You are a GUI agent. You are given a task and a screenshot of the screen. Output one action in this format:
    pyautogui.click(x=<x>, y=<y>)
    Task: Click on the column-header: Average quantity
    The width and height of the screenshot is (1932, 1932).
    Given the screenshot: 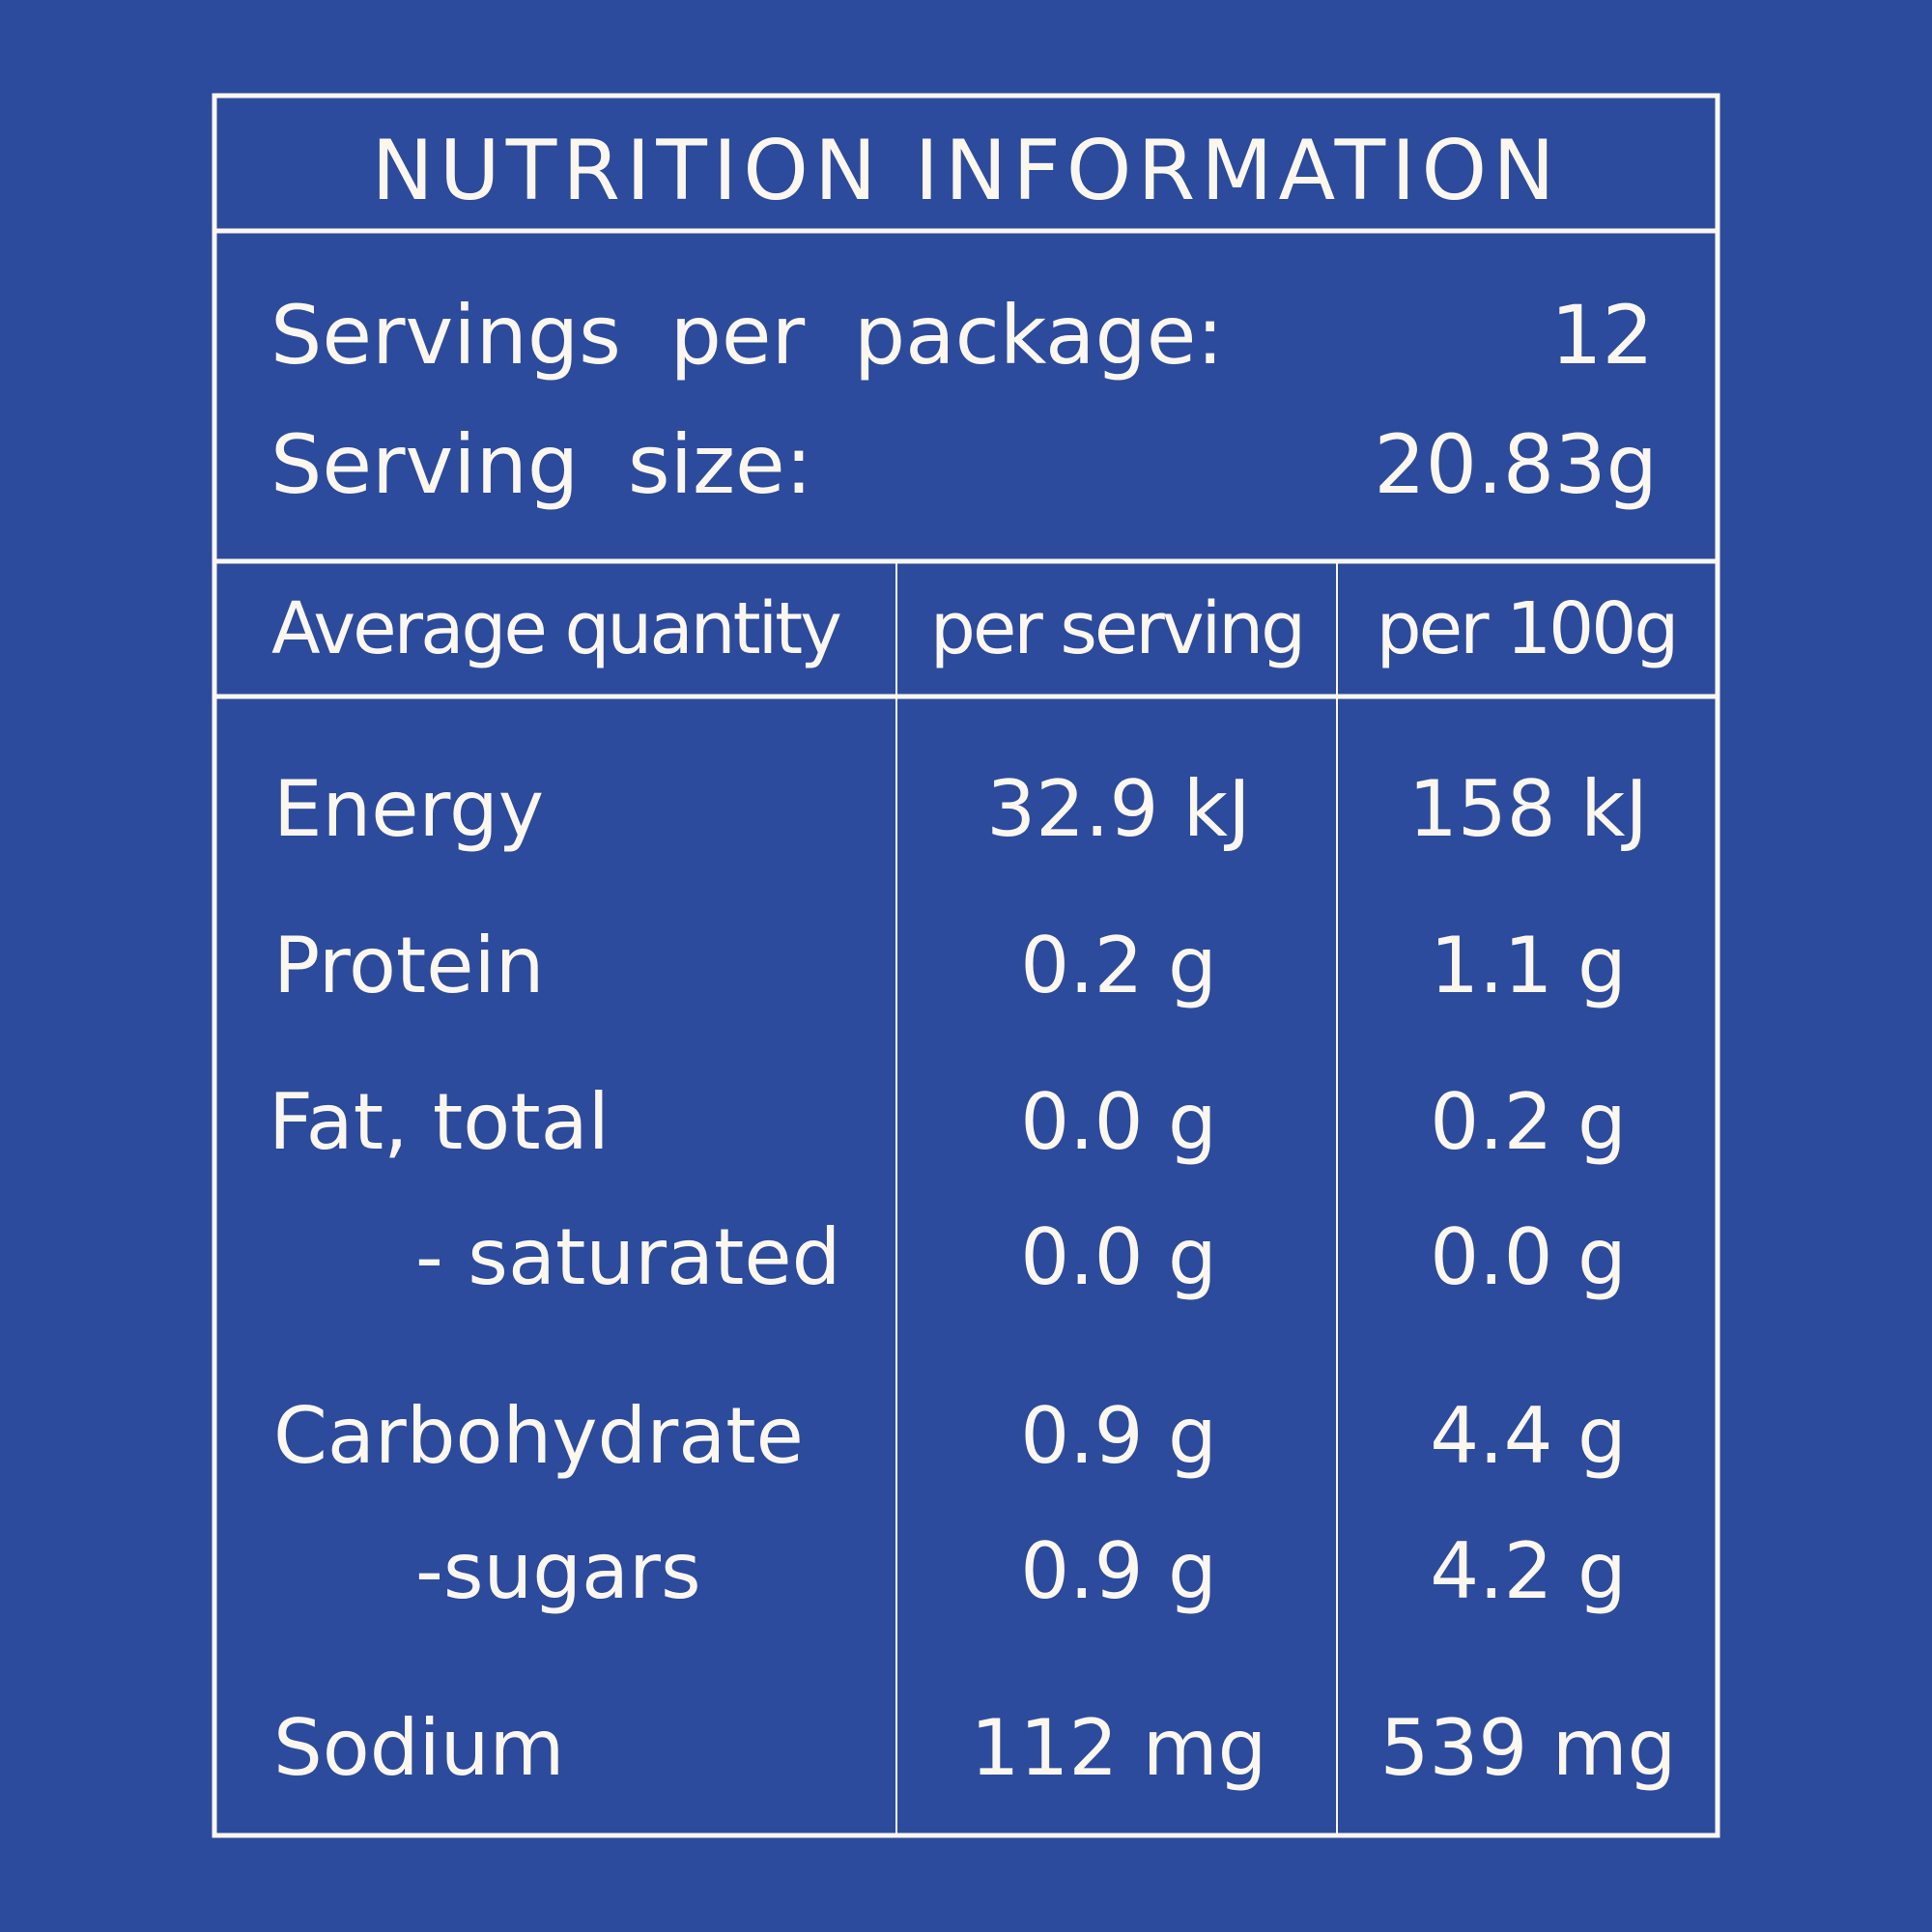 What is the action you would take?
    pyautogui.click(x=555, y=628)
    